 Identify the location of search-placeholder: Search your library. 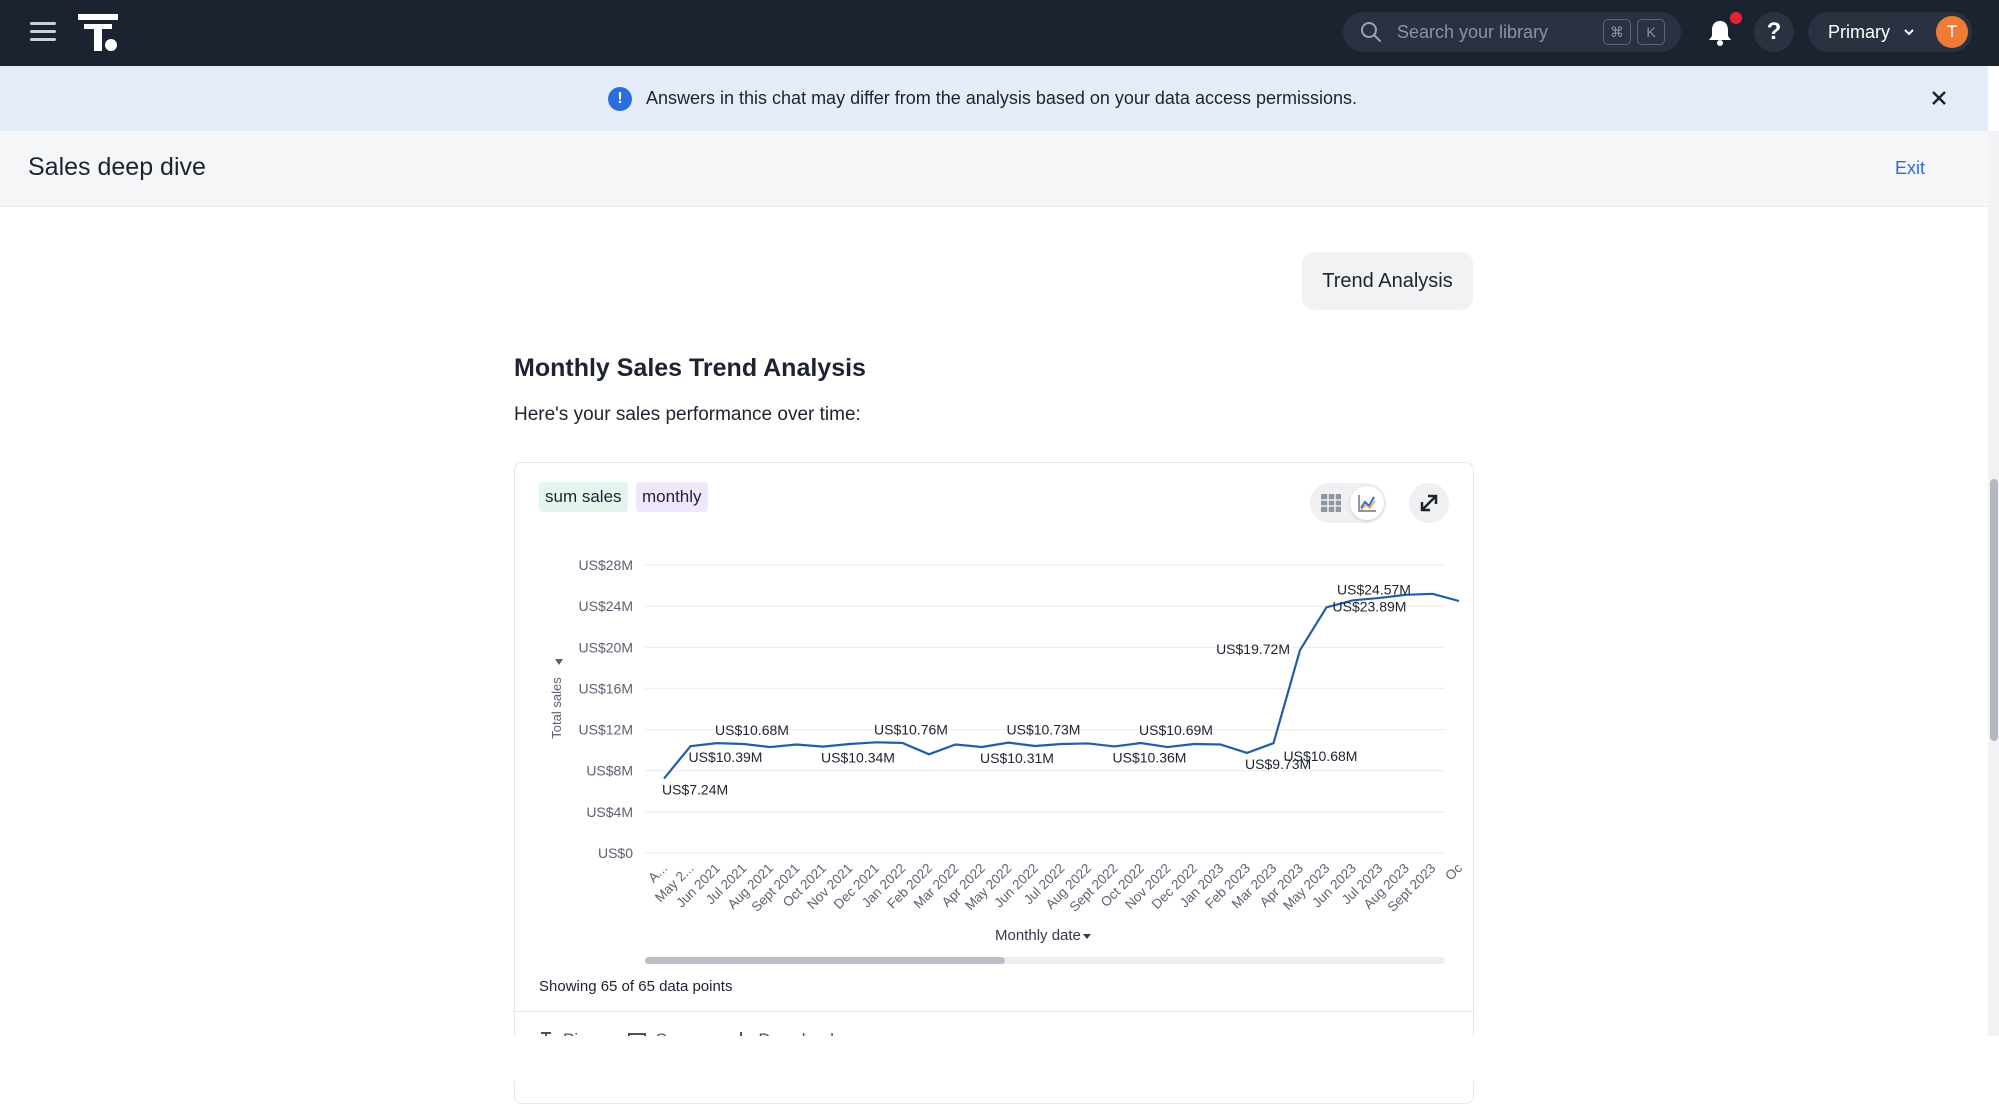
(1473, 31).